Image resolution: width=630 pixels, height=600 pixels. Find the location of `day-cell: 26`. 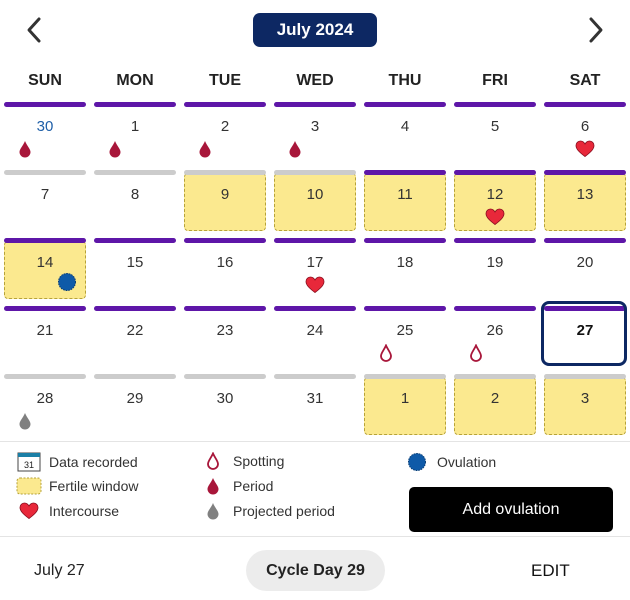

day-cell: 26 is located at coordinates (495, 337).